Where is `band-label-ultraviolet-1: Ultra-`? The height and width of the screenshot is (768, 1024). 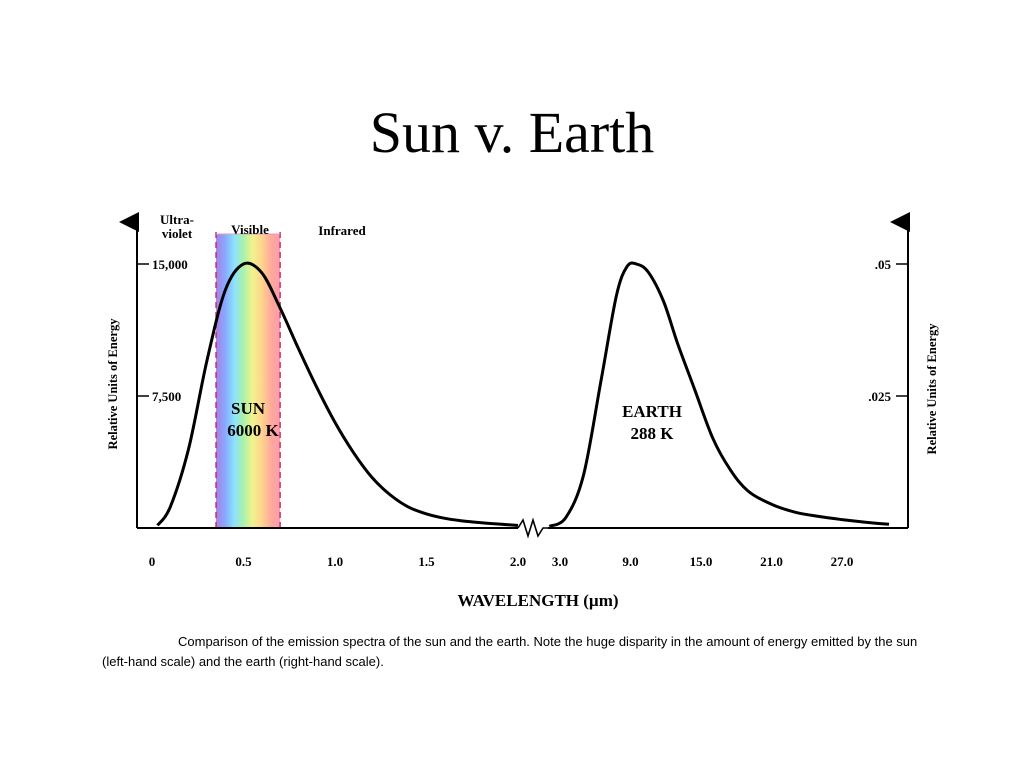 band-label-ultraviolet-1: Ultra- is located at coordinates (177, 219).